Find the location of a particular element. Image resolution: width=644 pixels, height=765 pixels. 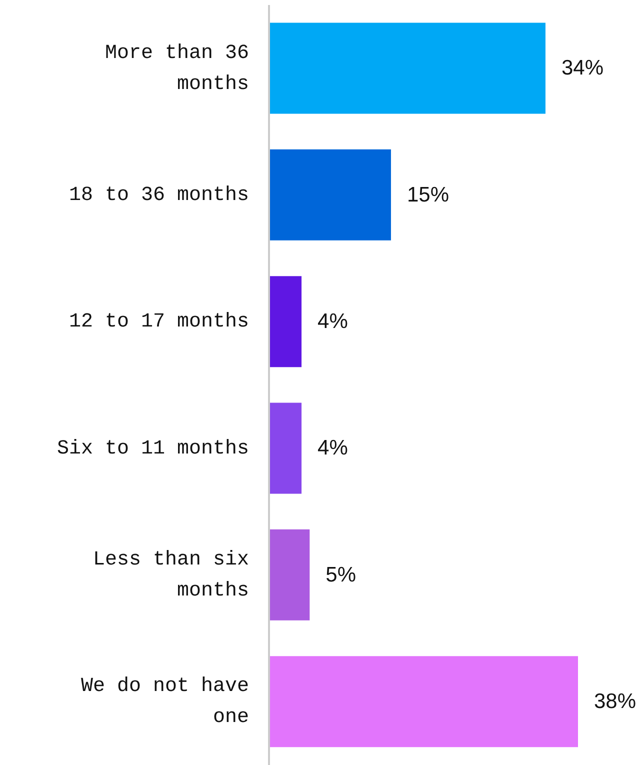

data-label: 34% is located at coordinates (582, 68).